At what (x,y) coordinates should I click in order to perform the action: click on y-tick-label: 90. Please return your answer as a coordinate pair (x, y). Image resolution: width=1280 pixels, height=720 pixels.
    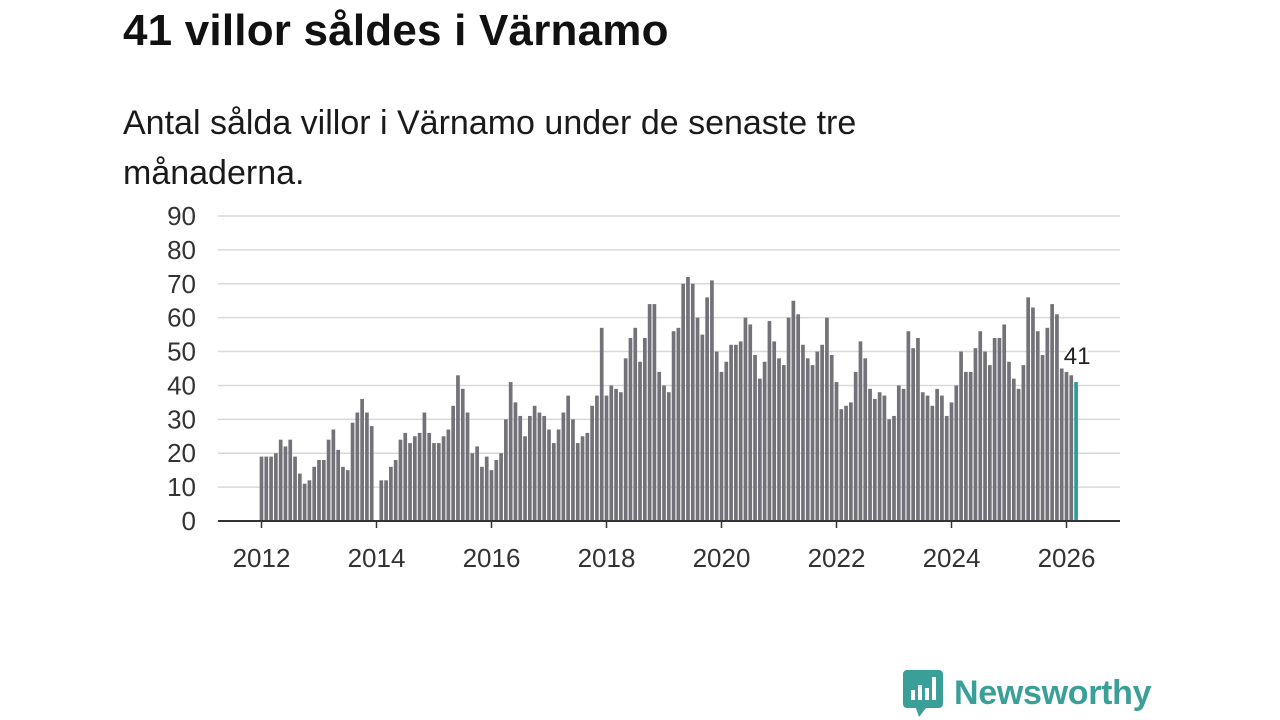
    Looking at the image, I should click on (181, 216).